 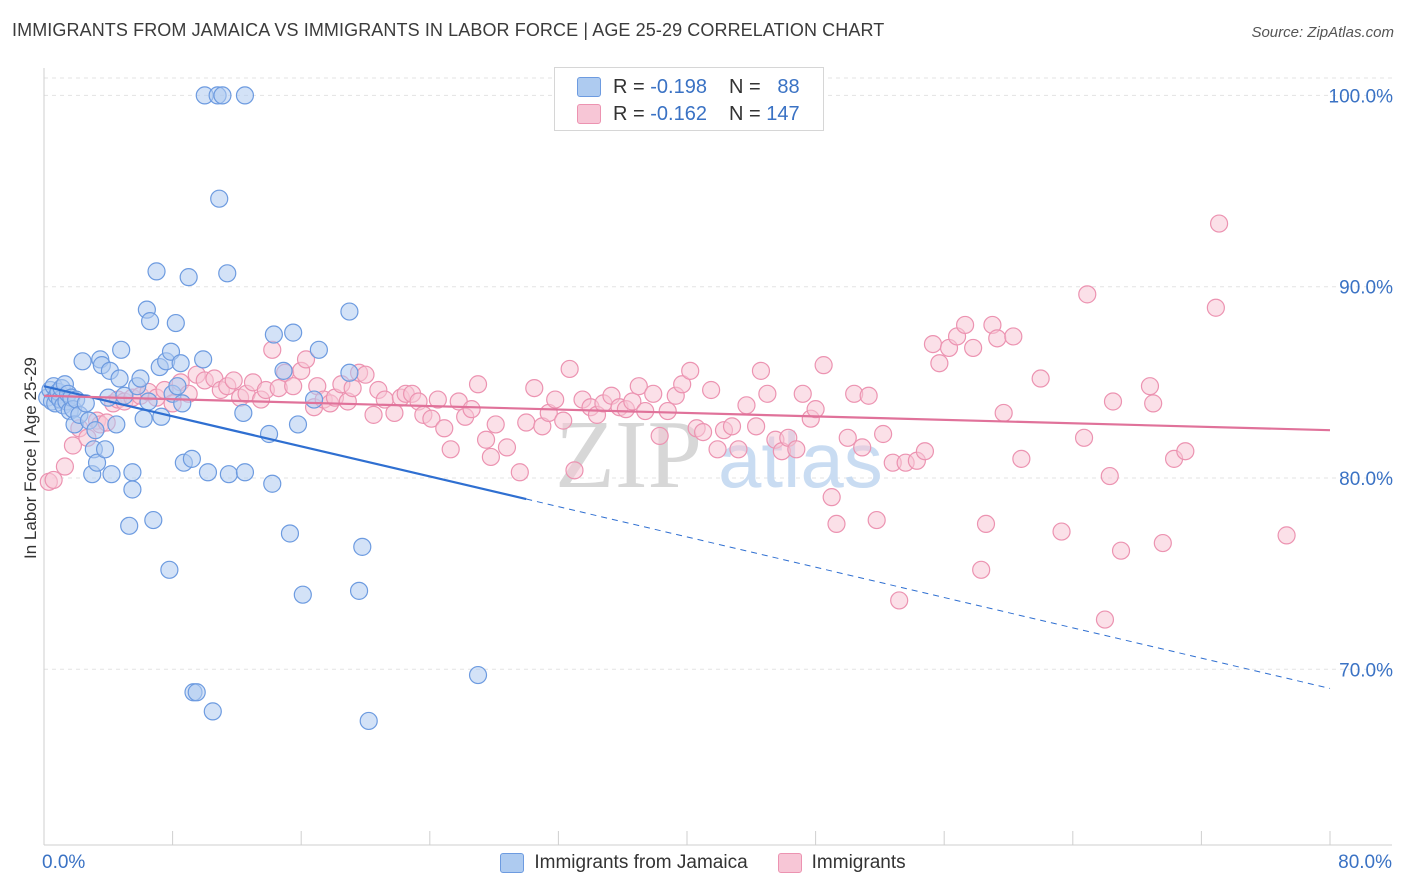 I want to click on legend-r-value: -0.162, so click(x=678, y=113).